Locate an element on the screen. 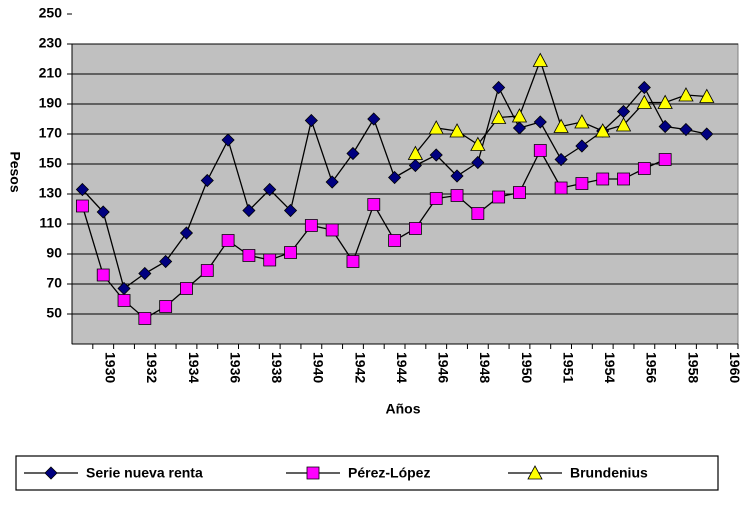 The width and height of the screenshot is (743, 515). y-tick-label: 190 is located at coordinates (51, 103).